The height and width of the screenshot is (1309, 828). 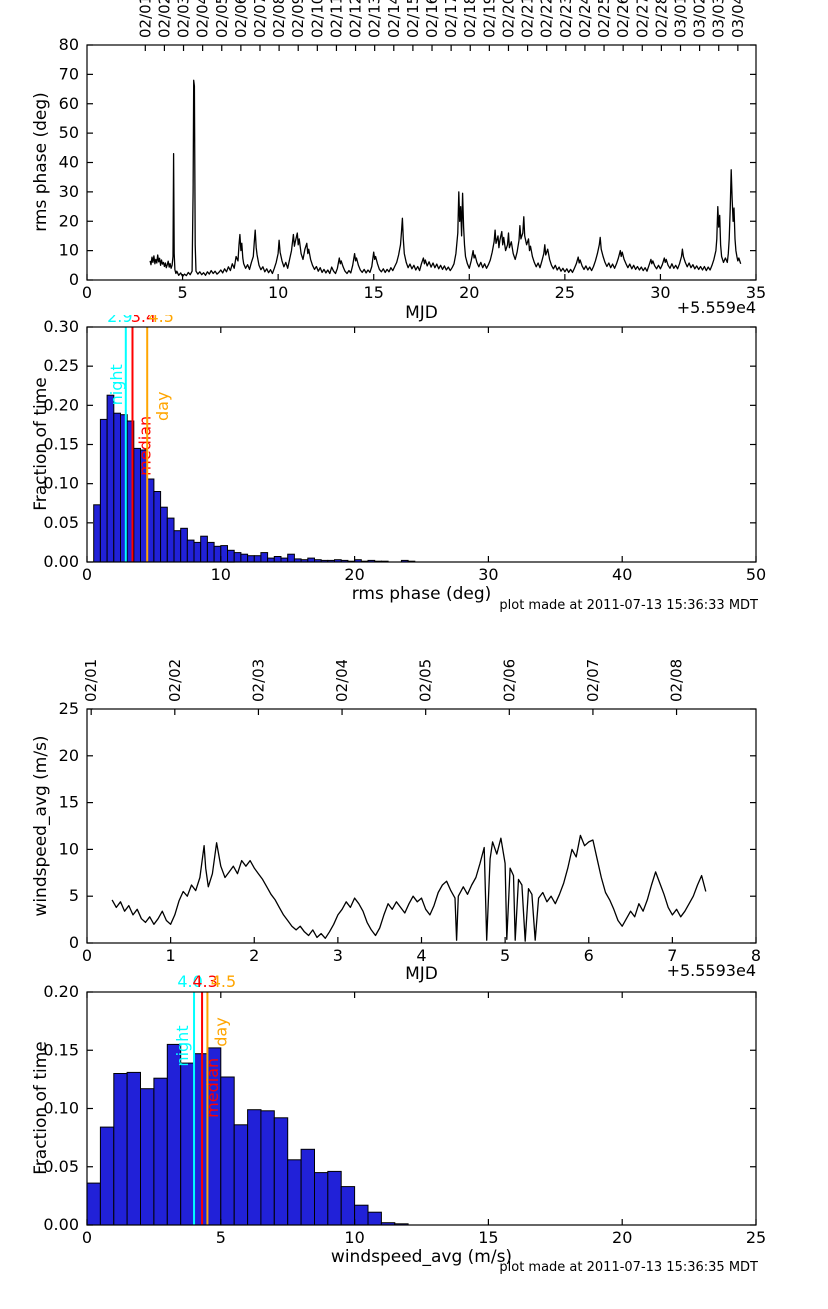 What do you see at coordinates (61, 1224) in the screenshot?
I see `y-tick-label: 0.00` at bounding box center [61, 1224].